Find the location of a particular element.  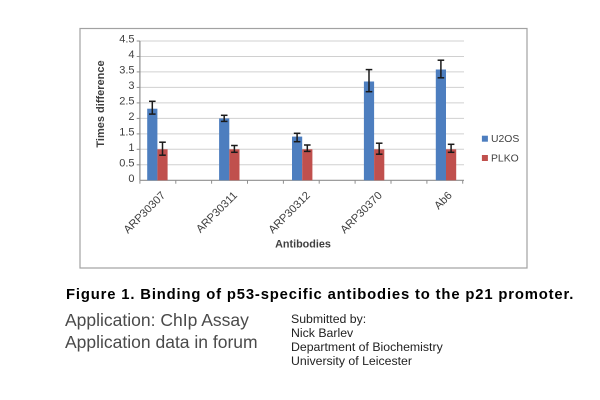

svg-text: Antibodies is located at coordinates (303, 245).